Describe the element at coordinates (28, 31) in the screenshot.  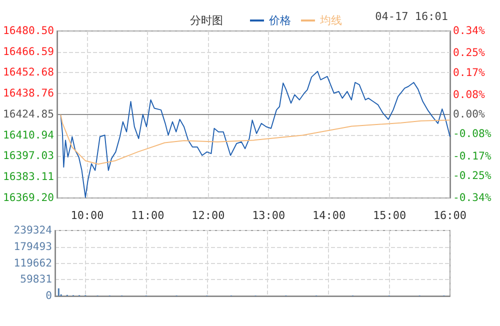
I see `y-tick-label: 16480.50` at that location.